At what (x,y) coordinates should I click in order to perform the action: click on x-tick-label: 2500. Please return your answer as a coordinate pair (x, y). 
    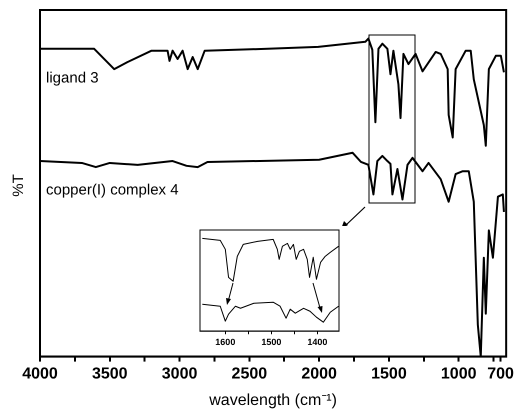
    Looking at the image, I should click on (250, 374).